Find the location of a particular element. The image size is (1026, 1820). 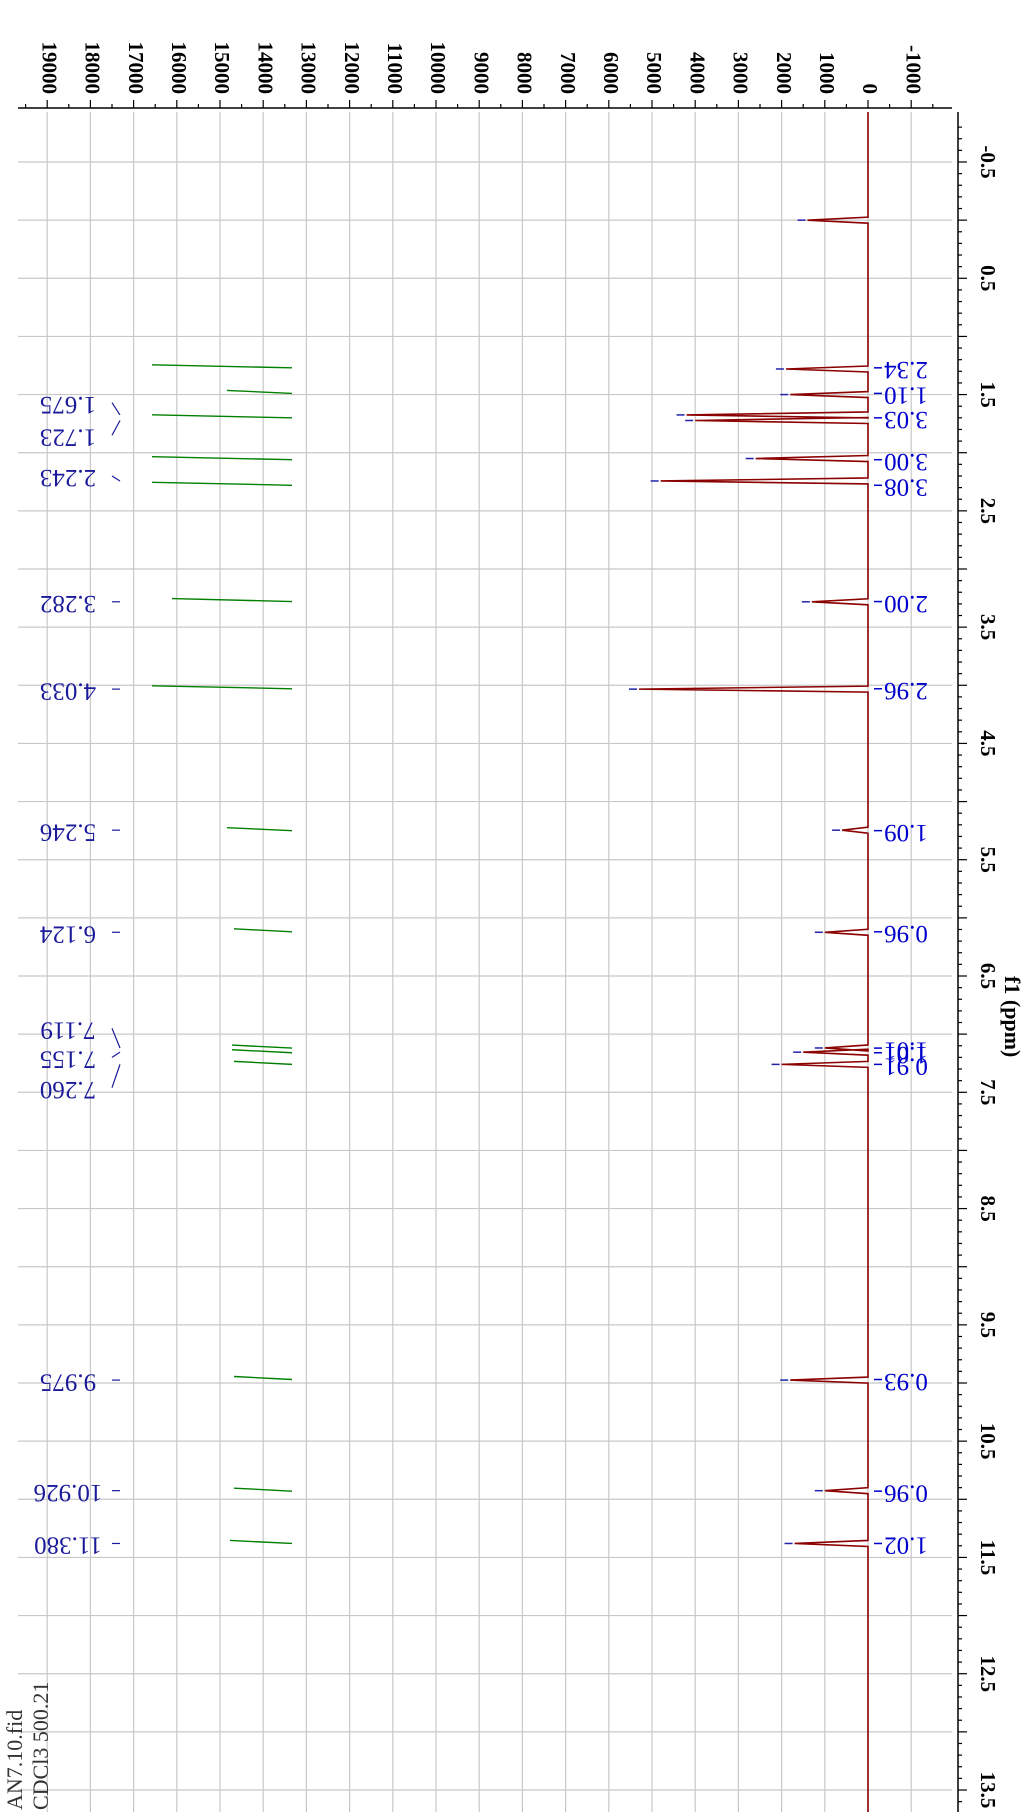

intensity-tick-label: 10000 is located at coordinates (438, 68).